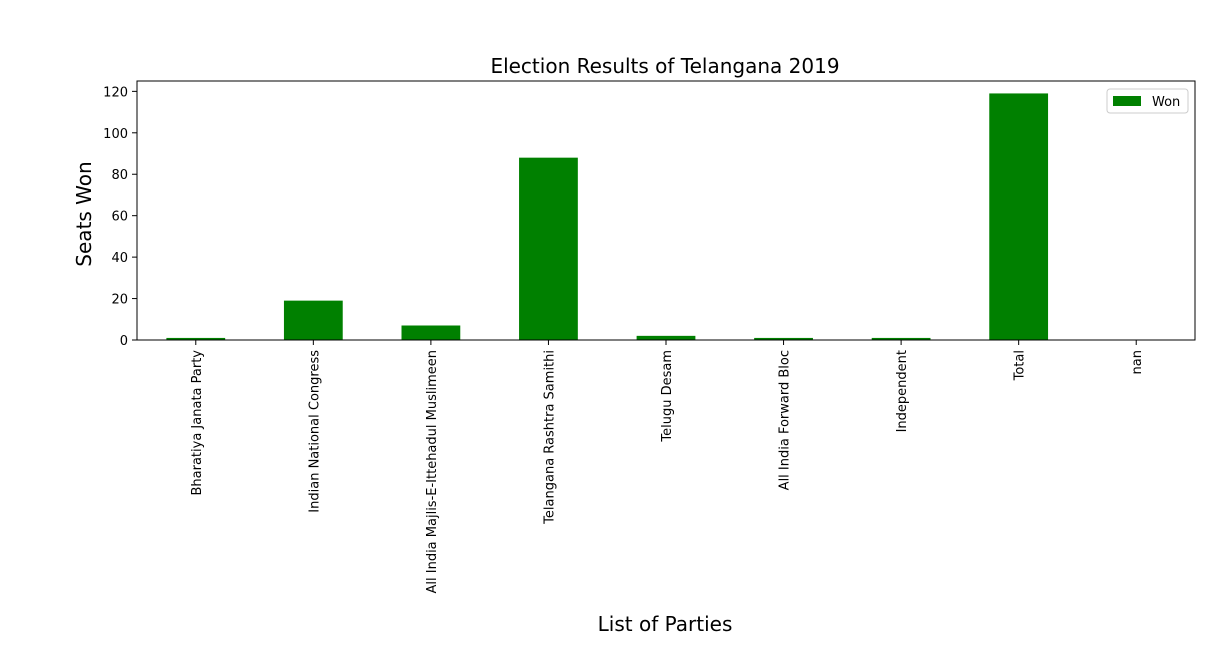 This screenshot has width=1221, height=652. What do you see at coordinates (1166, 102) in the screenshot?
I see `legend-label: Won` at bounding box center [1166, 102].